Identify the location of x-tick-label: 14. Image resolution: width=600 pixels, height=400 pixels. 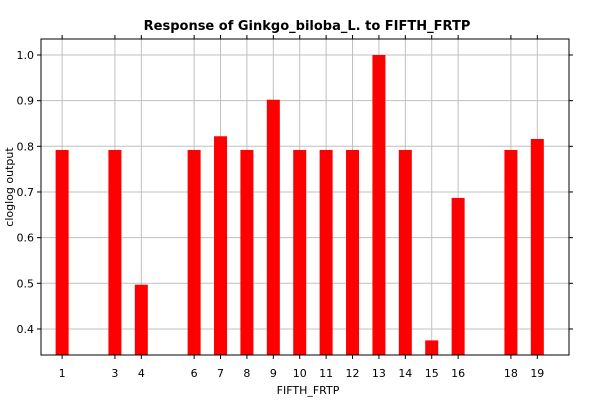
(405, 373).